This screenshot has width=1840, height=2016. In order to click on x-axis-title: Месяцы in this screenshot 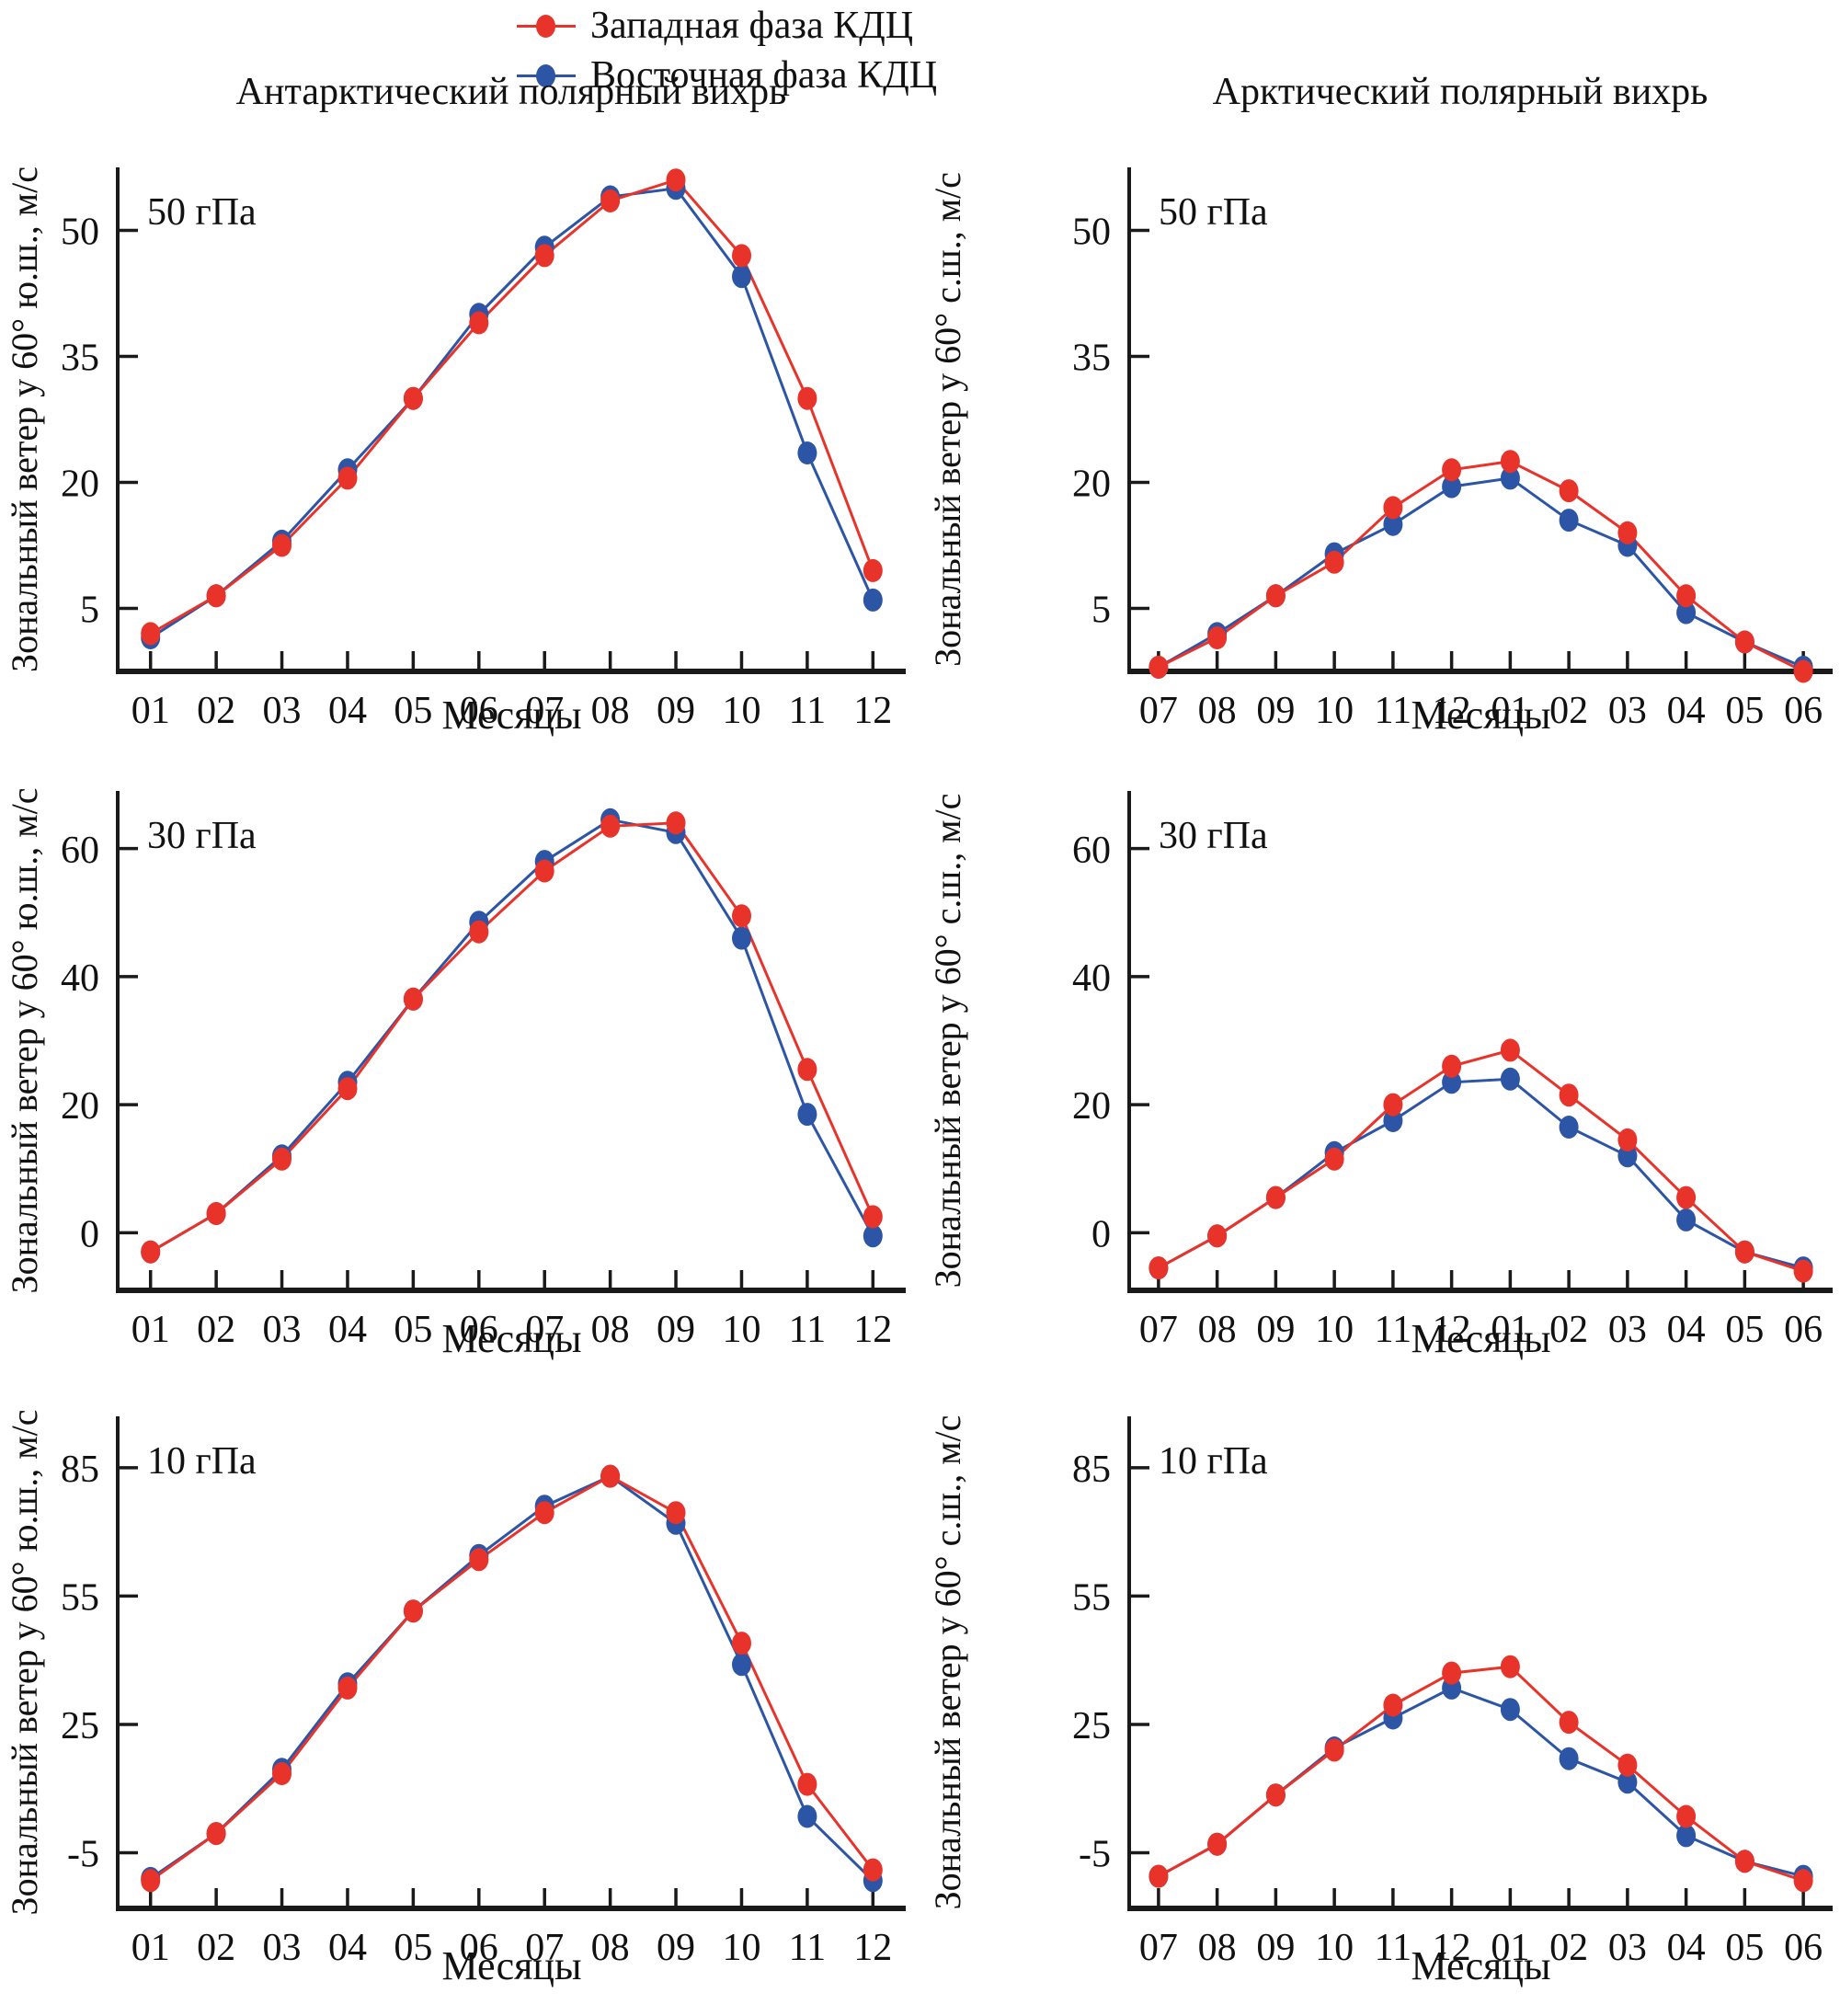, I will do `click(1480, 1965)`.